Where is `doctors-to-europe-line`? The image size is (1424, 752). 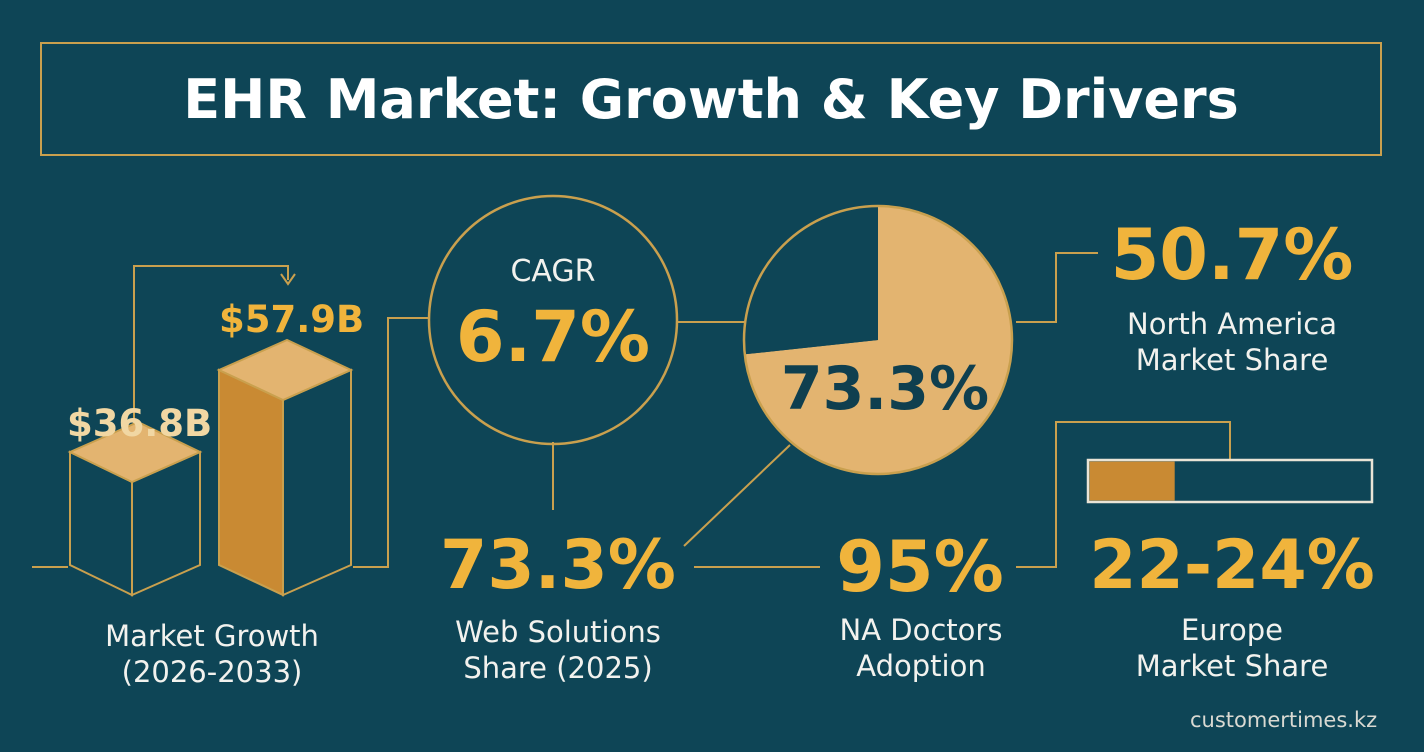 doctors-to-europe-line is located at coordinates (1123, 494).